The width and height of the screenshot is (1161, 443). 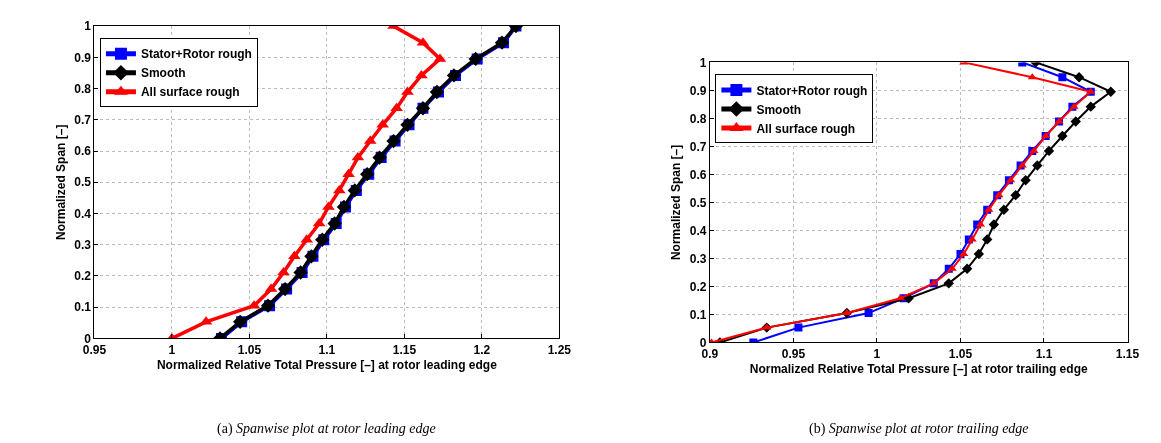 I want to click on x-tick-label: 1.2, so click(x=482, y=349).